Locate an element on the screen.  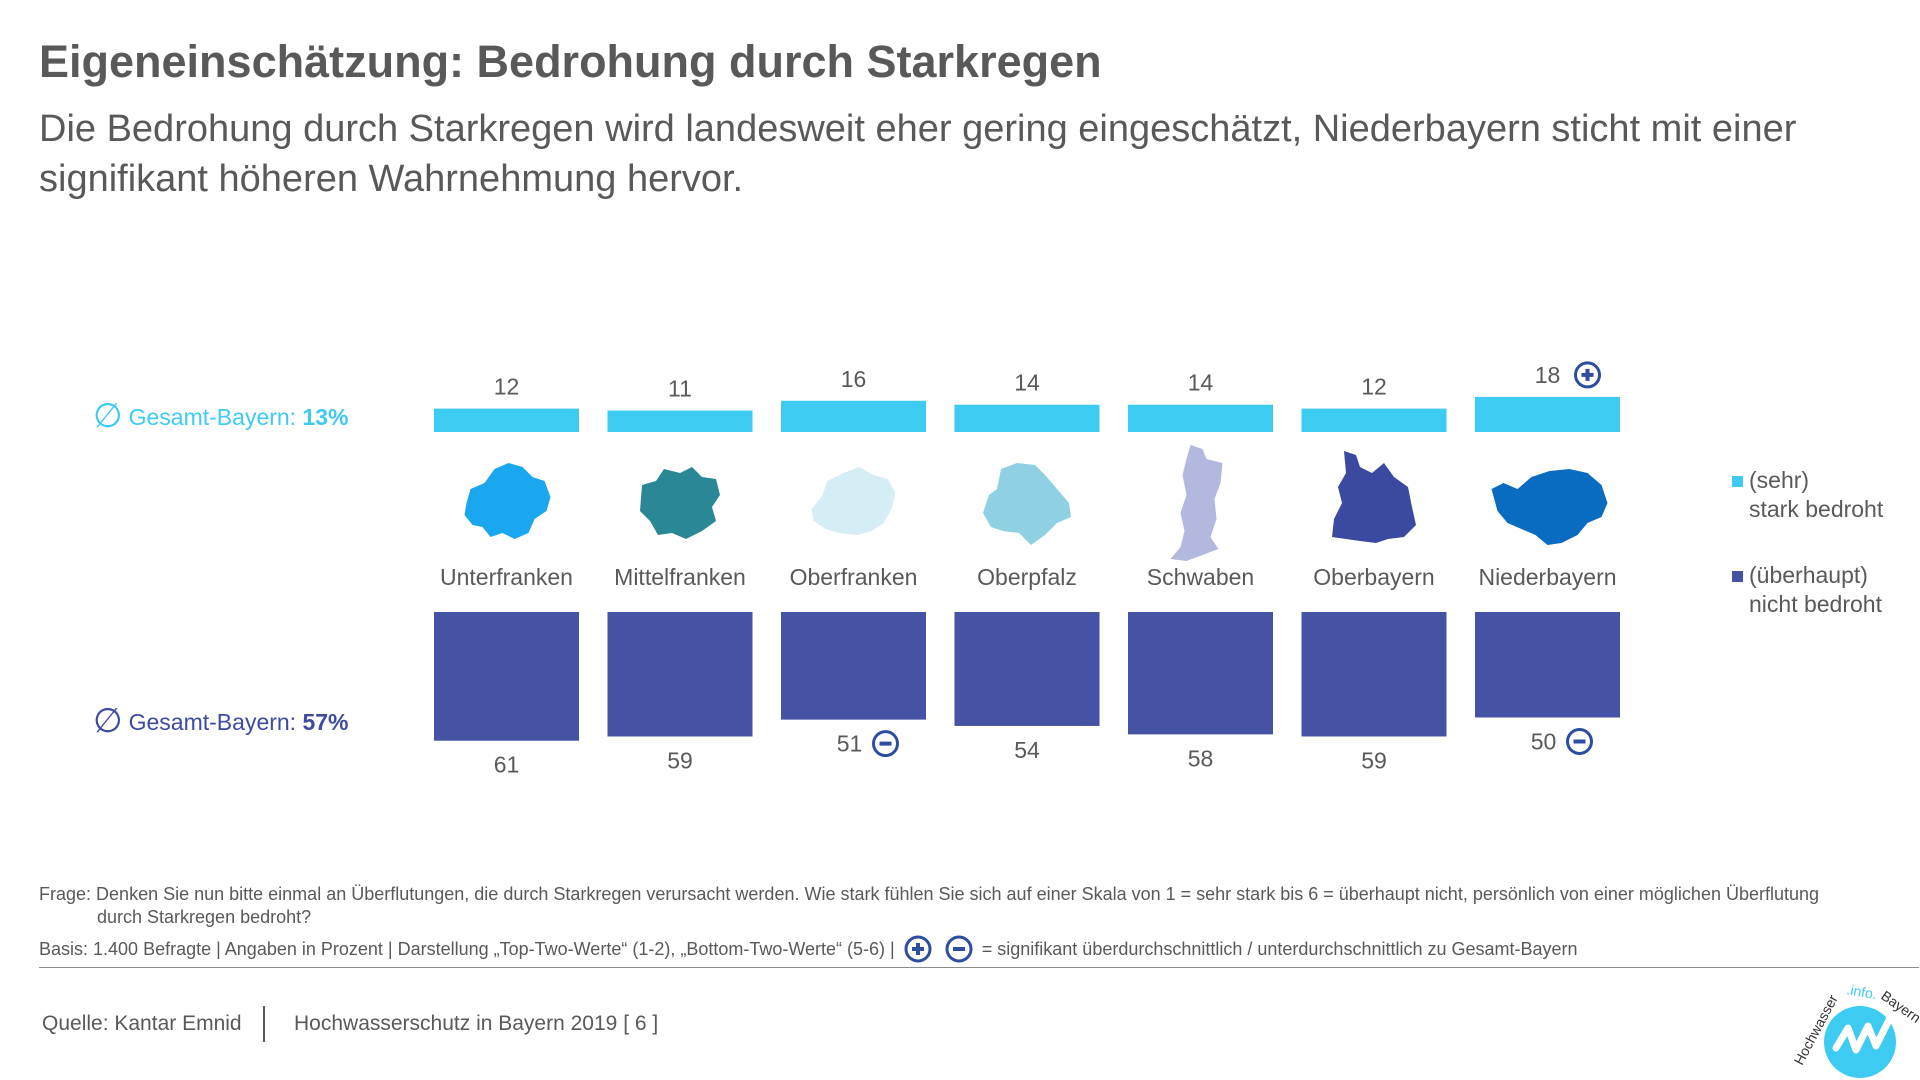
bar-low-unterfranken is located at coordinates (506, 676).